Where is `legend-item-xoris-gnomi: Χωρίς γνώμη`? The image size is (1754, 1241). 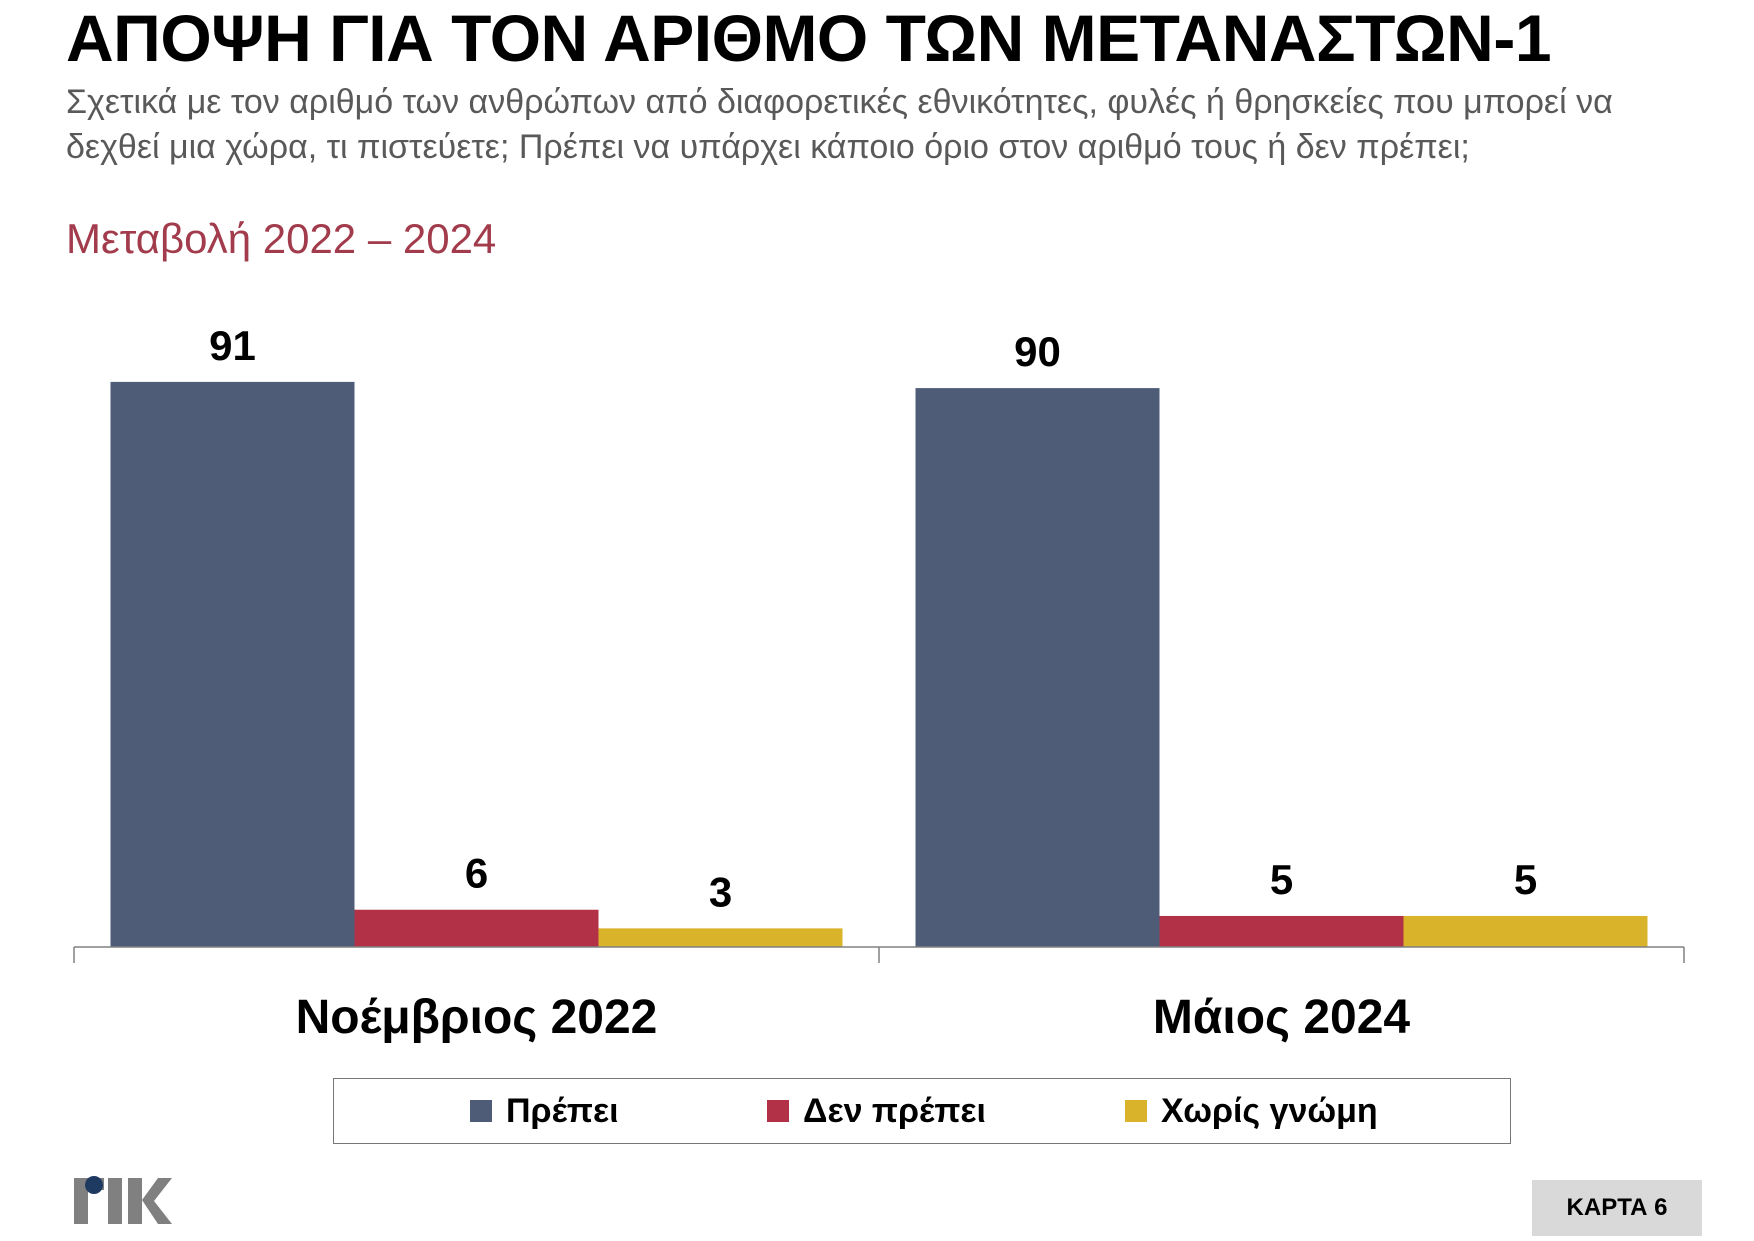
legend-item-xoris-gnomi: Χωρίς γνώμη is located at coordinates (1251, 1110).